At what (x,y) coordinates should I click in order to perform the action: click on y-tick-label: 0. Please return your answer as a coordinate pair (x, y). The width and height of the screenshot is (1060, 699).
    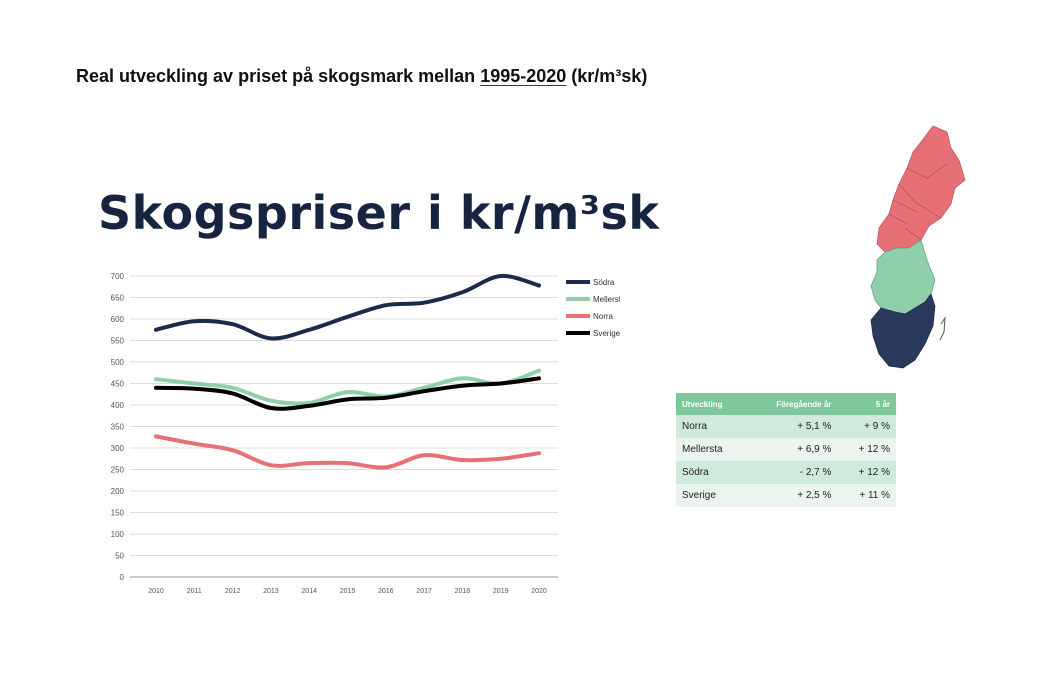
    Looking at the image, I should click on (122, 577).